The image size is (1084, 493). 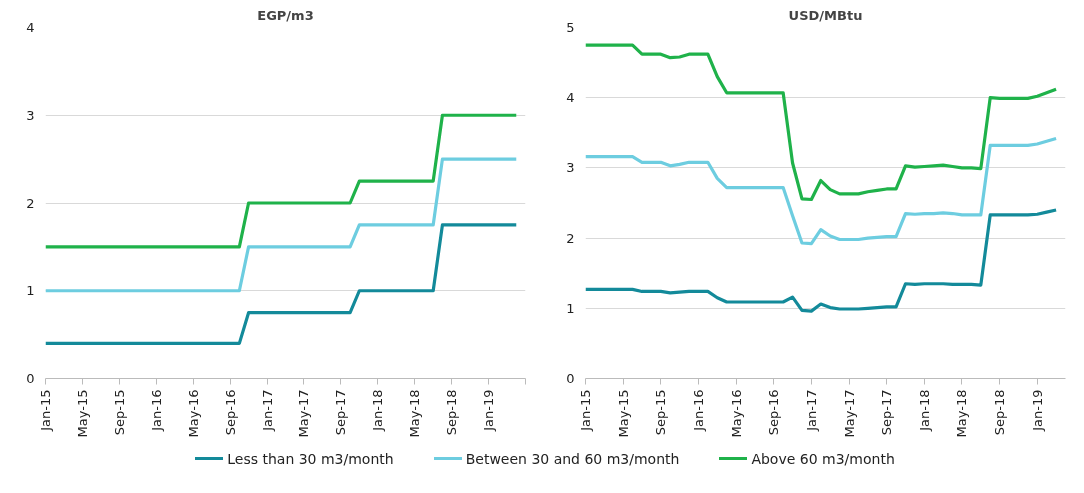 What do you see at coordinates (572, 459) in the screenshot?
I see `legend-label: Between 30 and 60 m3/month` at bounding box center [572, 459].